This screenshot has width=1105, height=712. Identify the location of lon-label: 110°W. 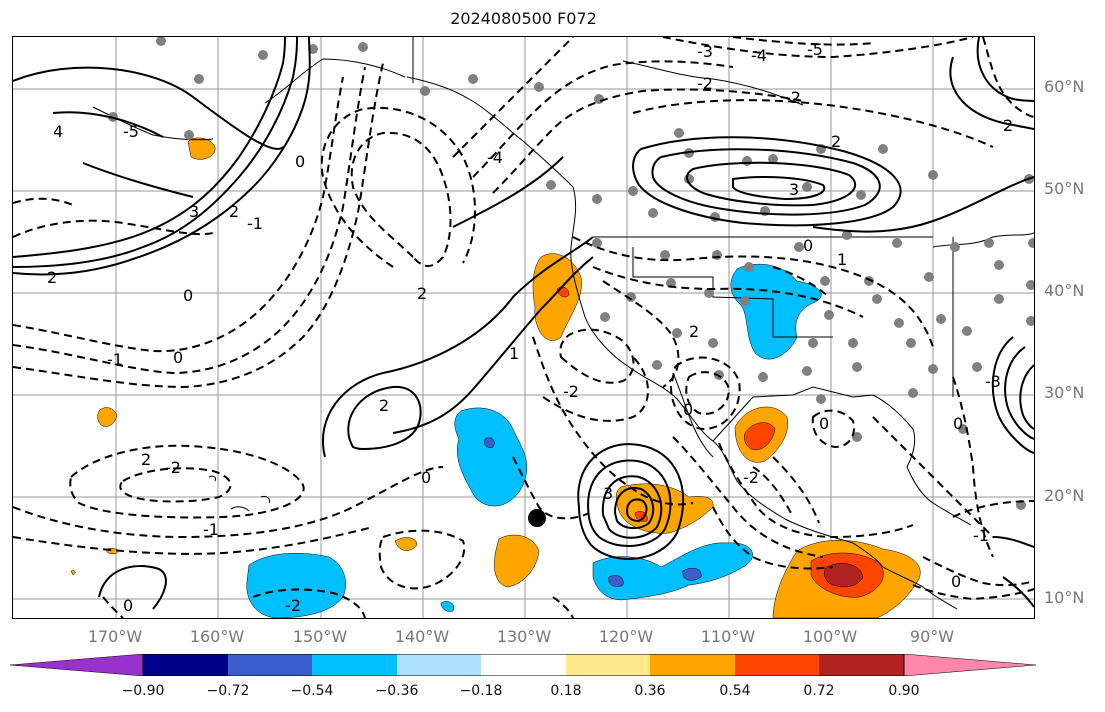
(728, 636).